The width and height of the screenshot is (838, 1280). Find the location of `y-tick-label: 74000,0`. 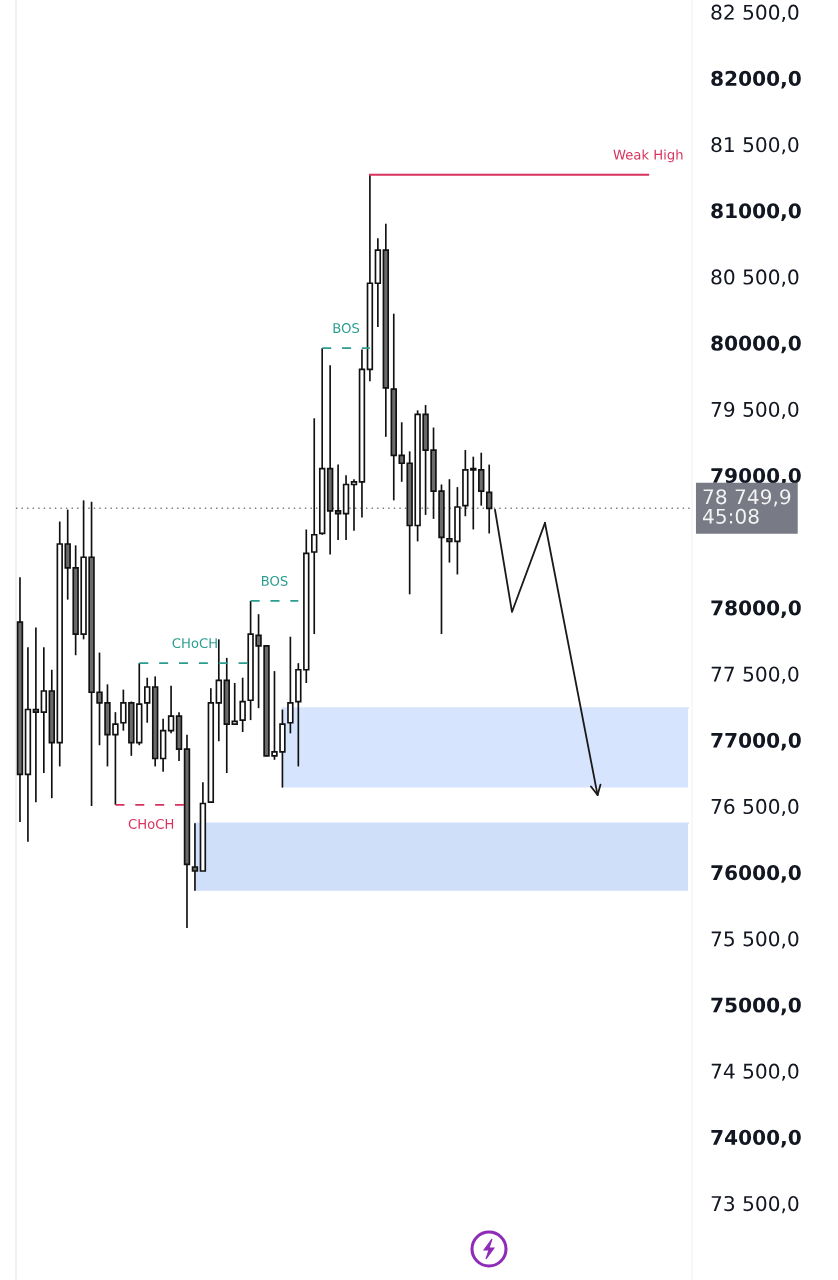

y-tick-label: 74000,0 is located at coordinates (756, 1138).